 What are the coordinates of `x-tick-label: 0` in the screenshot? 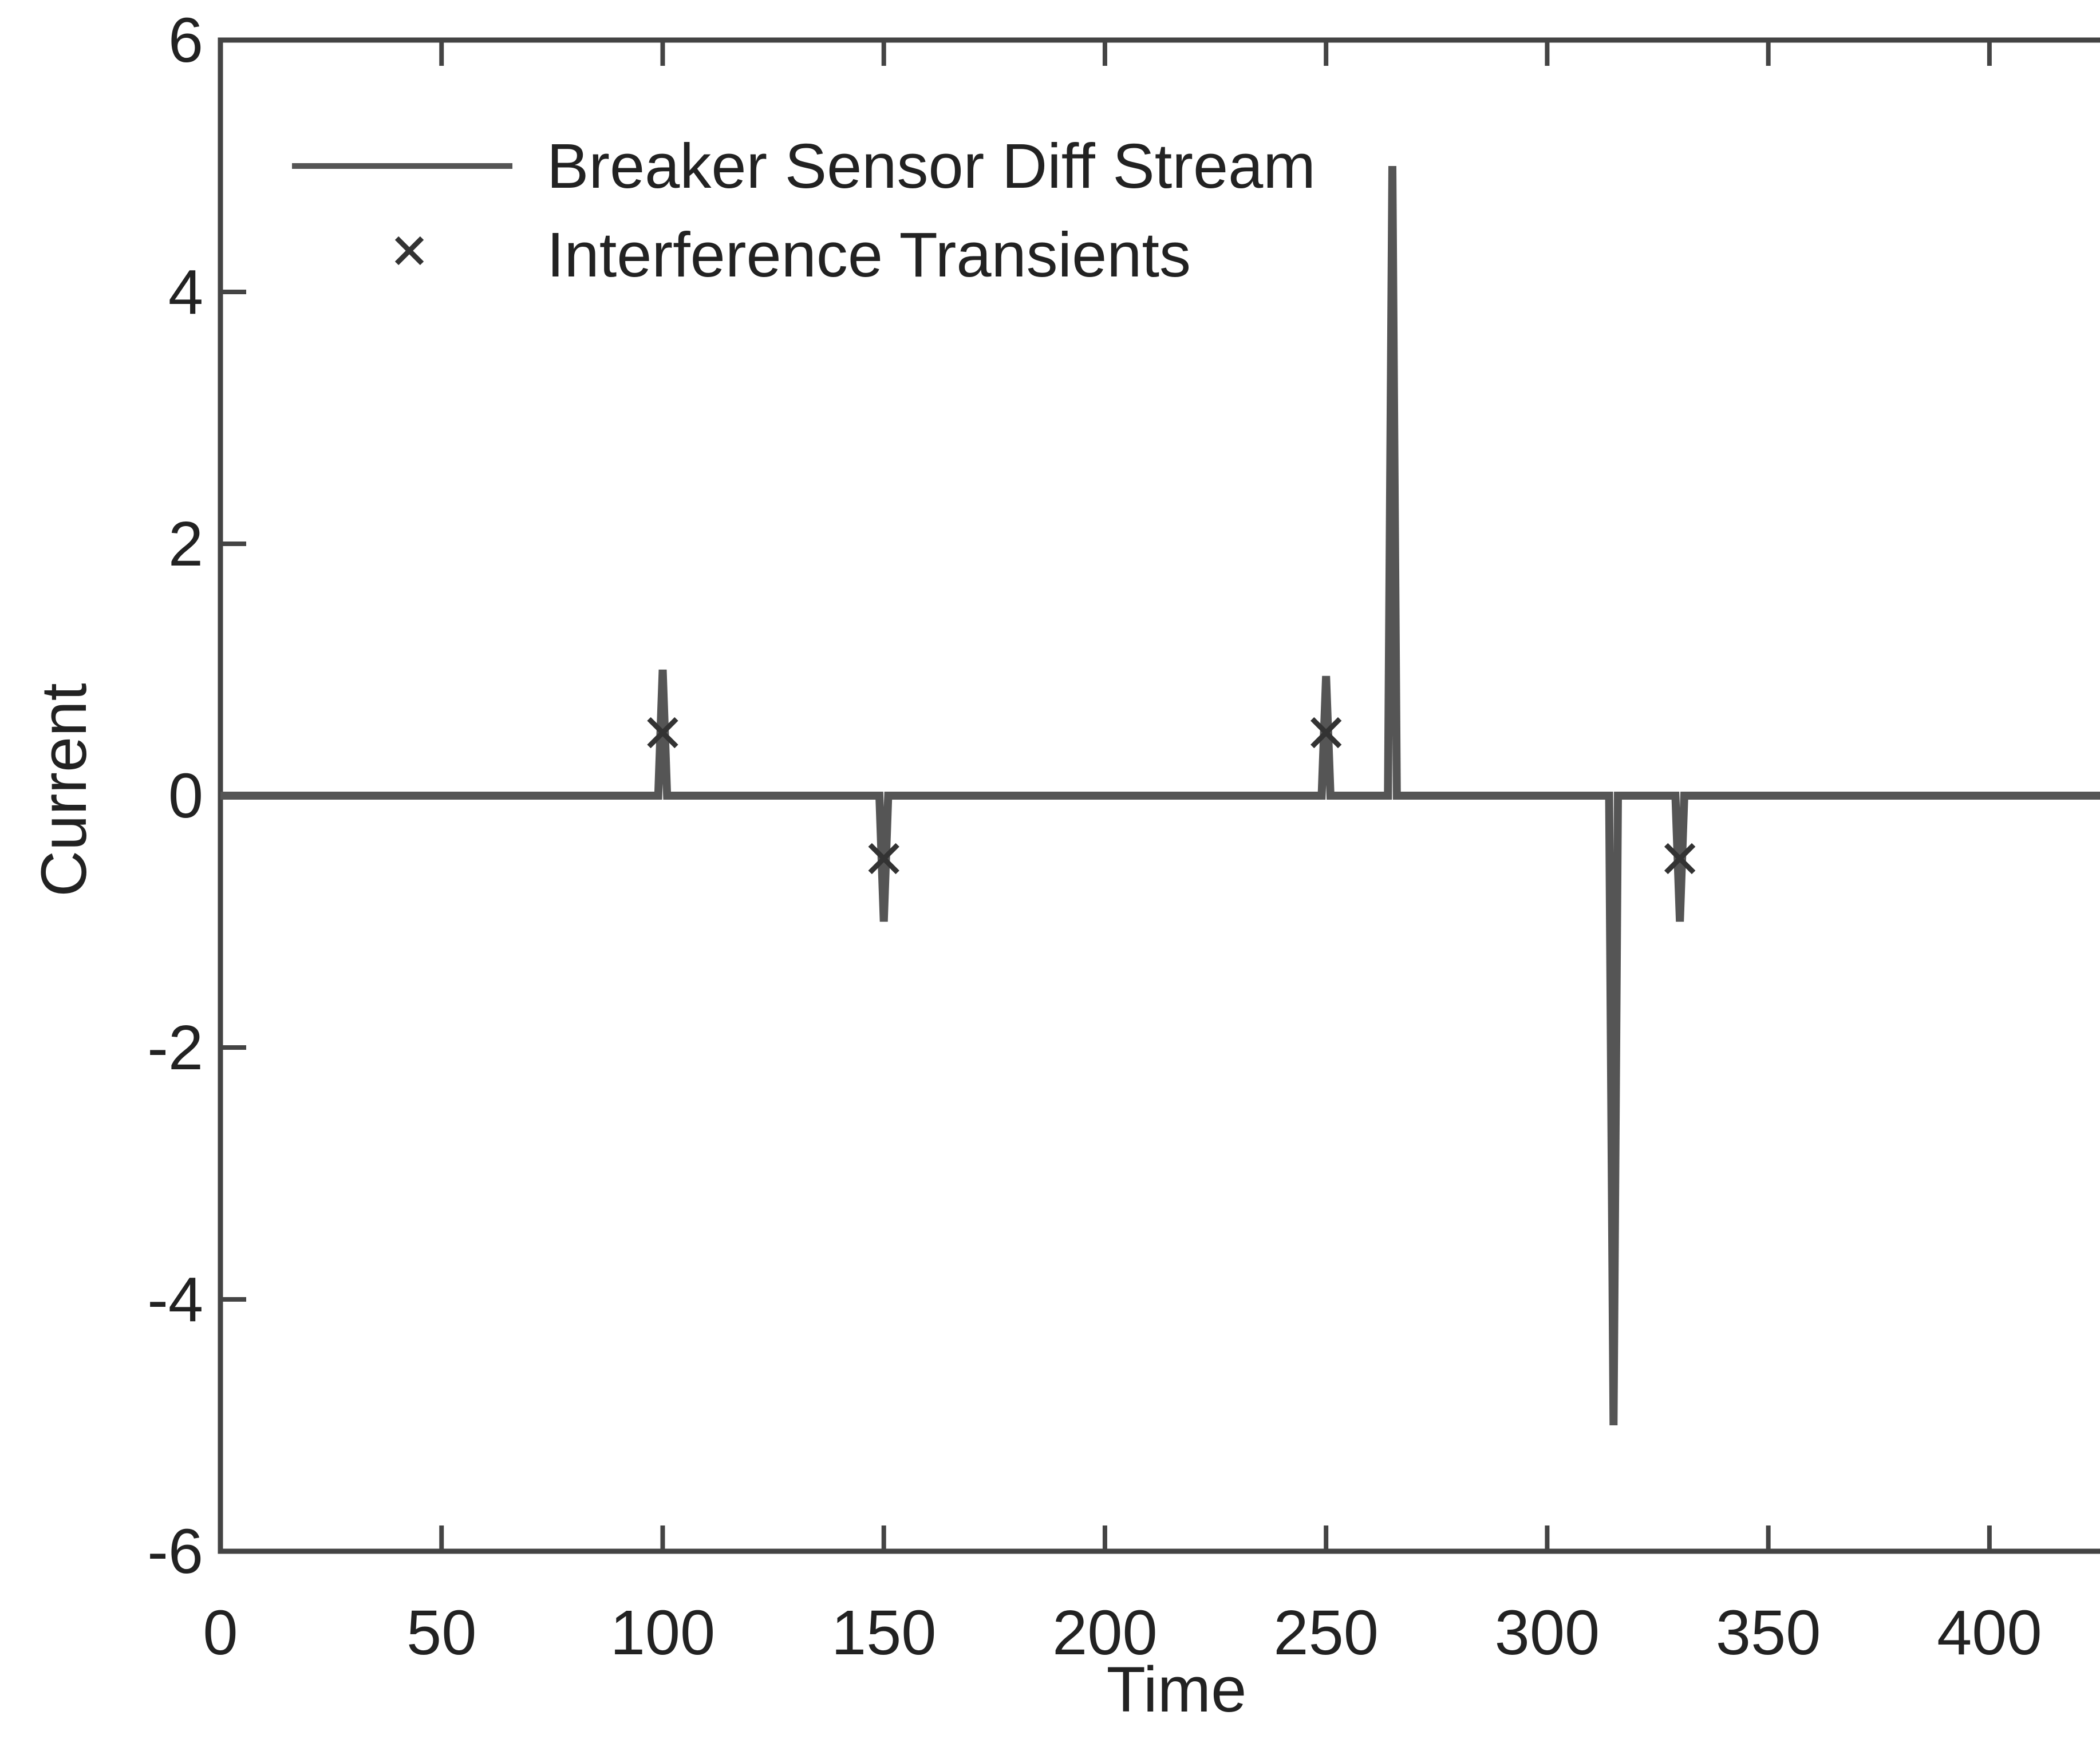 It's located at (220, 1633).